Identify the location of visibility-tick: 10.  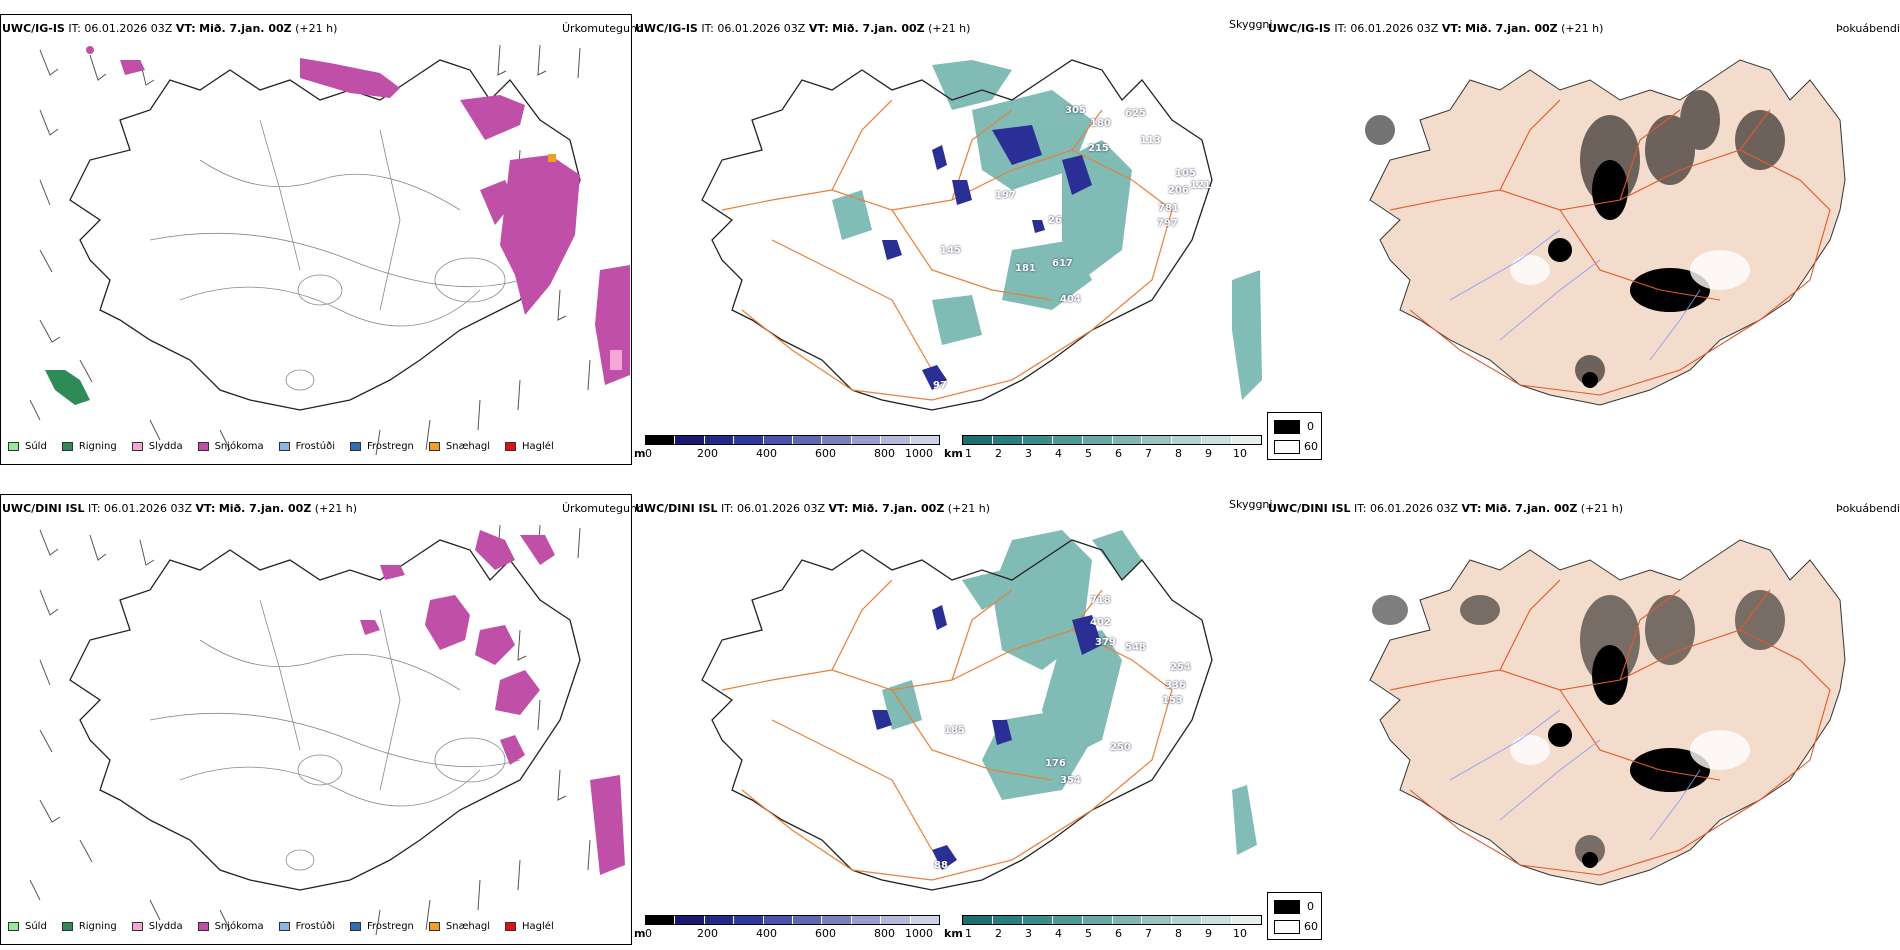
(1240, 453).